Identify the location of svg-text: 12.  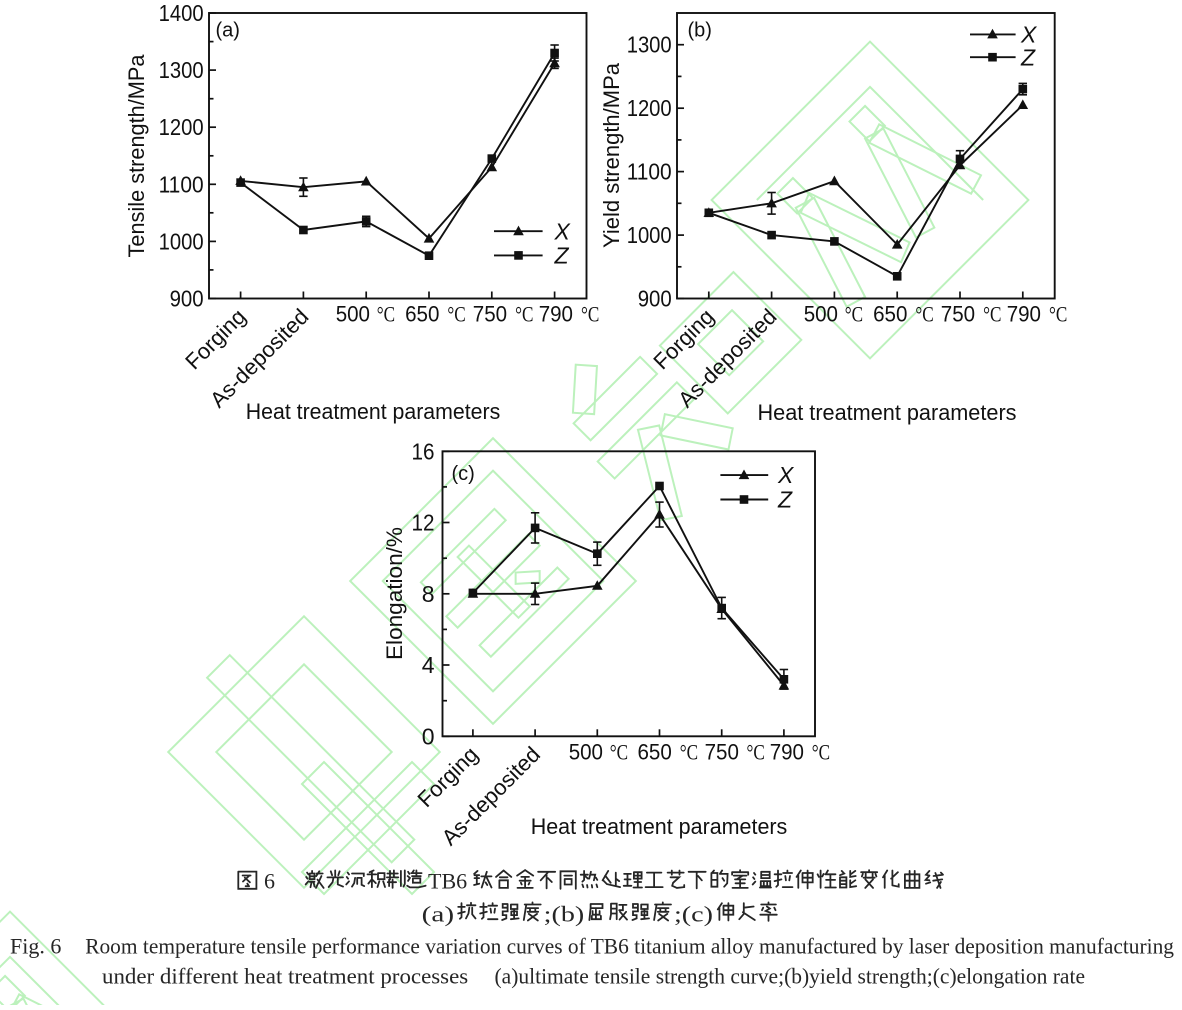
(423, 523).